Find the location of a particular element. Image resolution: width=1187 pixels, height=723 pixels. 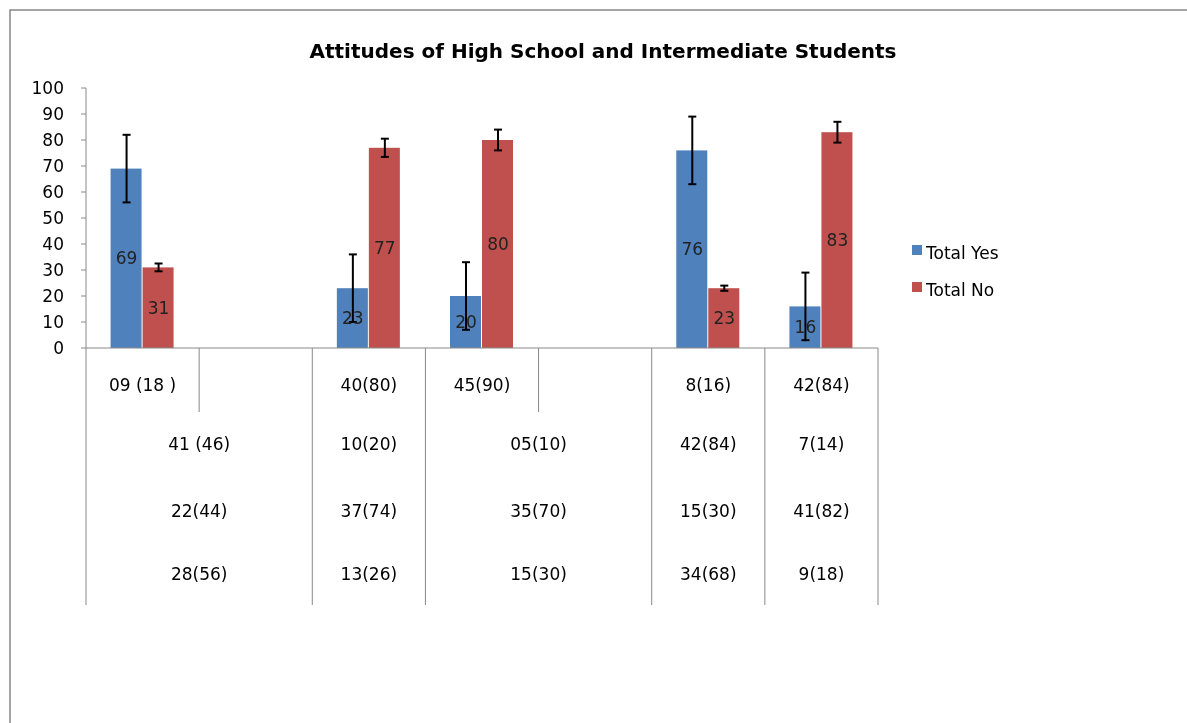

y-tick-label: 50 is located at coordinates (53, 218).